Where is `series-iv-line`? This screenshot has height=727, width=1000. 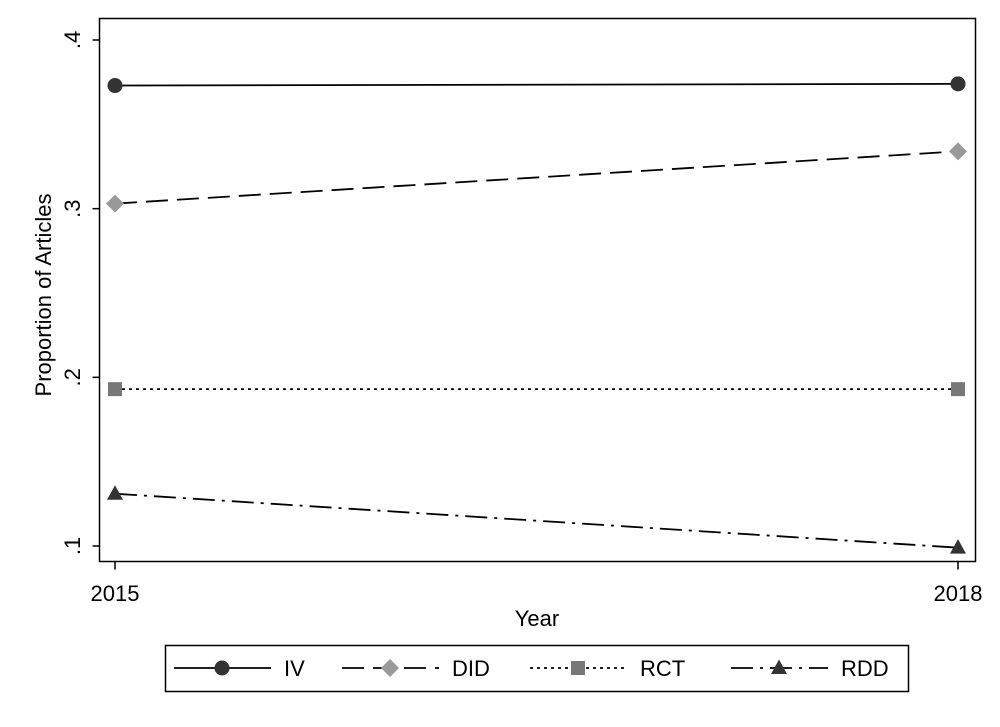 series-iv-line is located at coordinates (536, 84).